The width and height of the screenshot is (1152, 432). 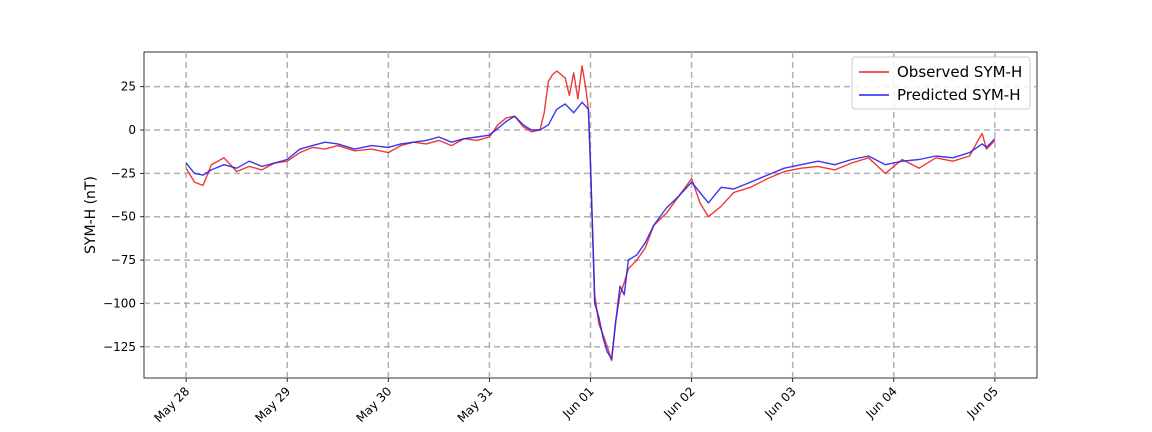 What do you see at coordinates (132, 130) in the screenshot?
I see `y-tick-label: 0` at bounding box center [132, 130].